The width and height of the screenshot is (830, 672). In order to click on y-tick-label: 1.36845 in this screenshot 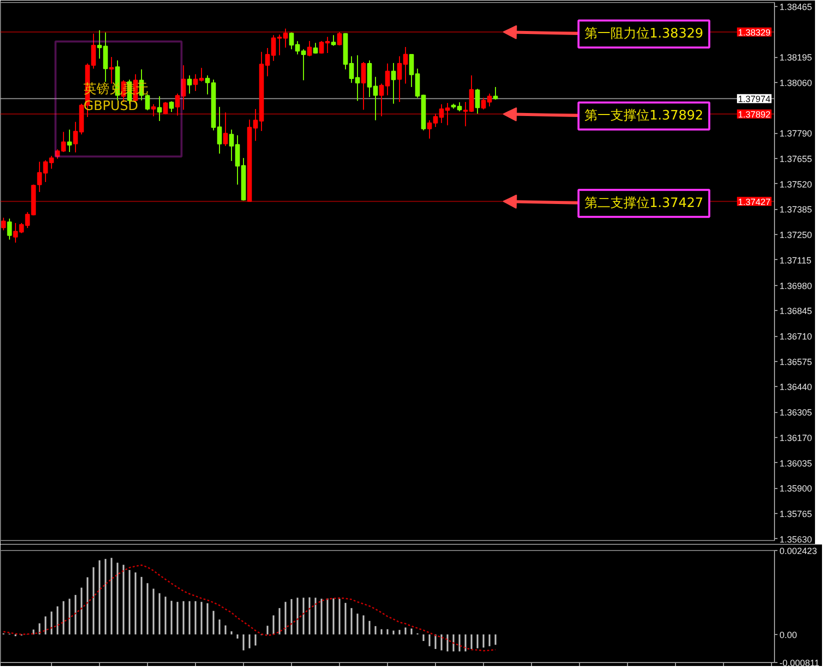, I will do `click(796, 311)`.